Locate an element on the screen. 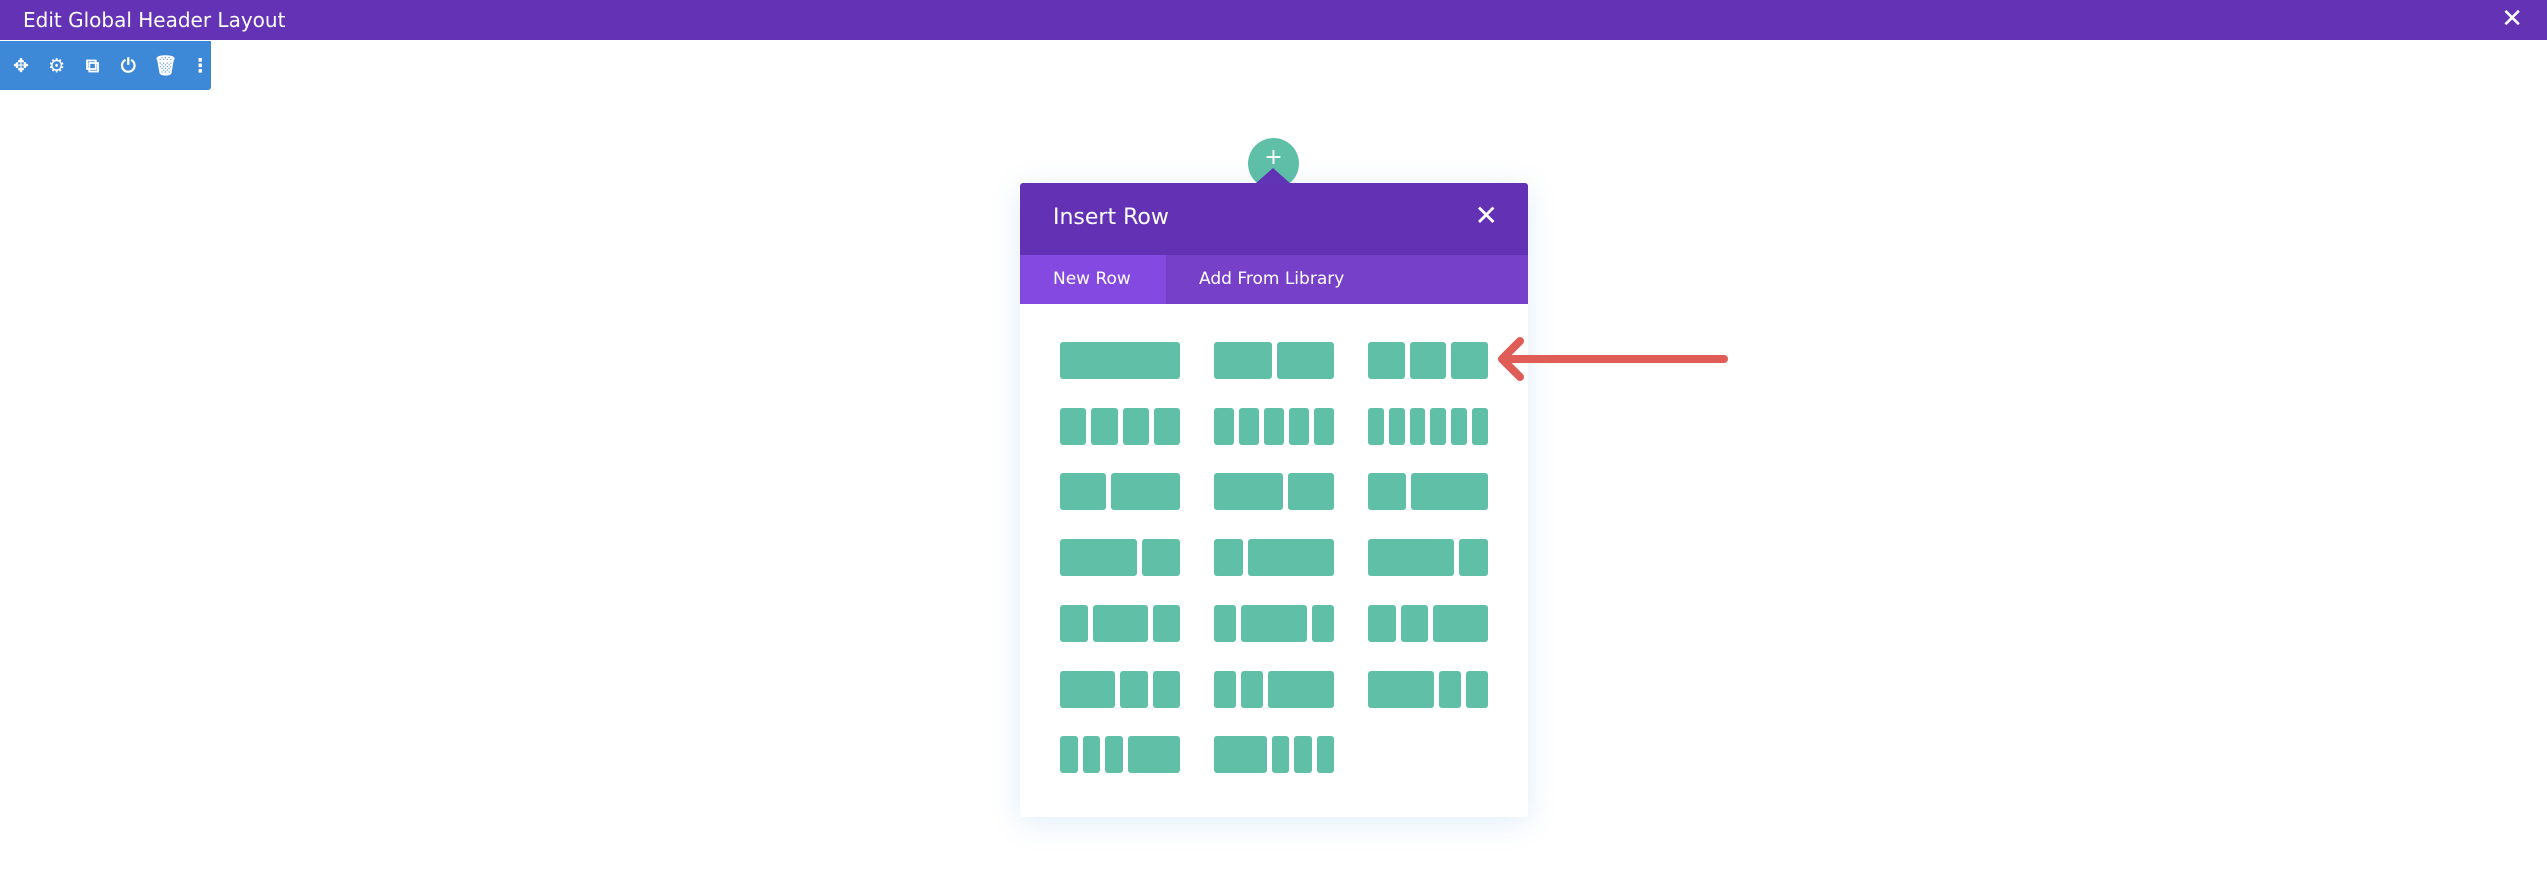 This screenshot has height=875, width=2547. panel-header: Insert Row ✕ is located at coordinates (1274, 219).